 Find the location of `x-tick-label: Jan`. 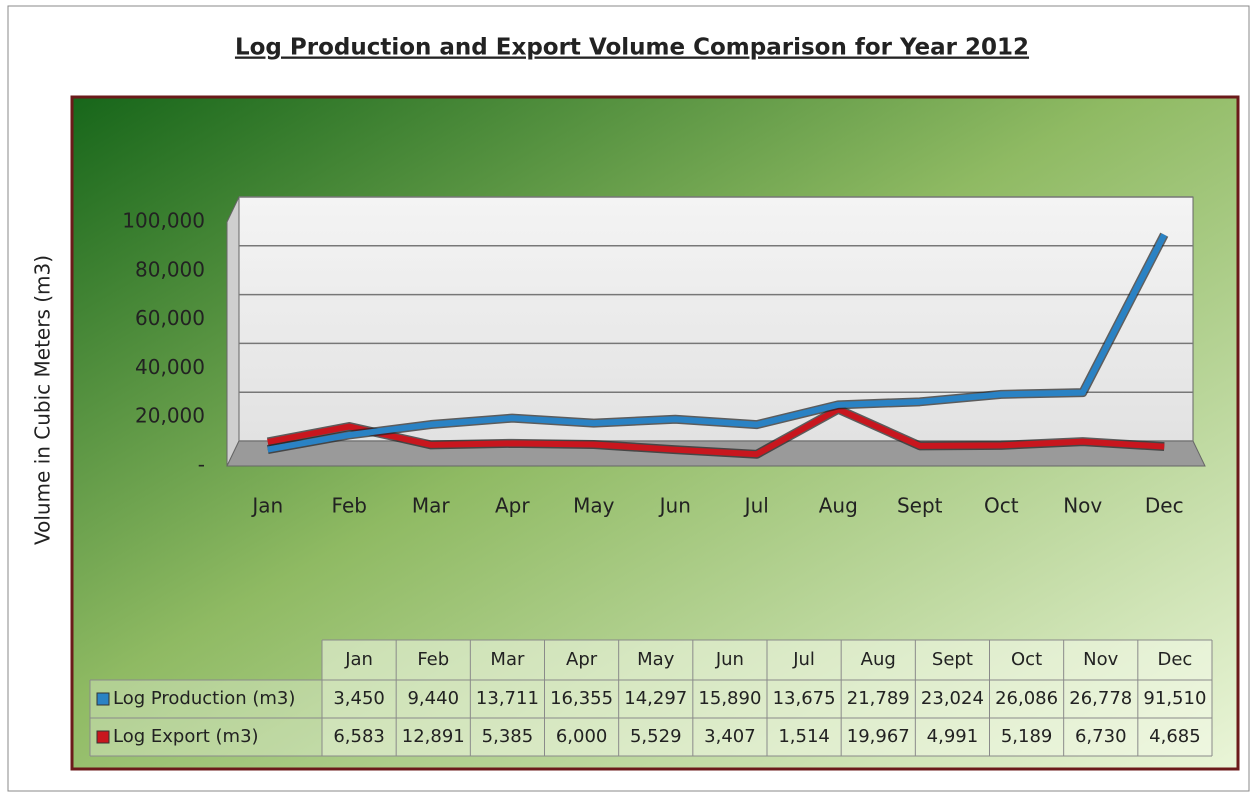

x-tick-label: Jan is located at coordinates (266, 506).